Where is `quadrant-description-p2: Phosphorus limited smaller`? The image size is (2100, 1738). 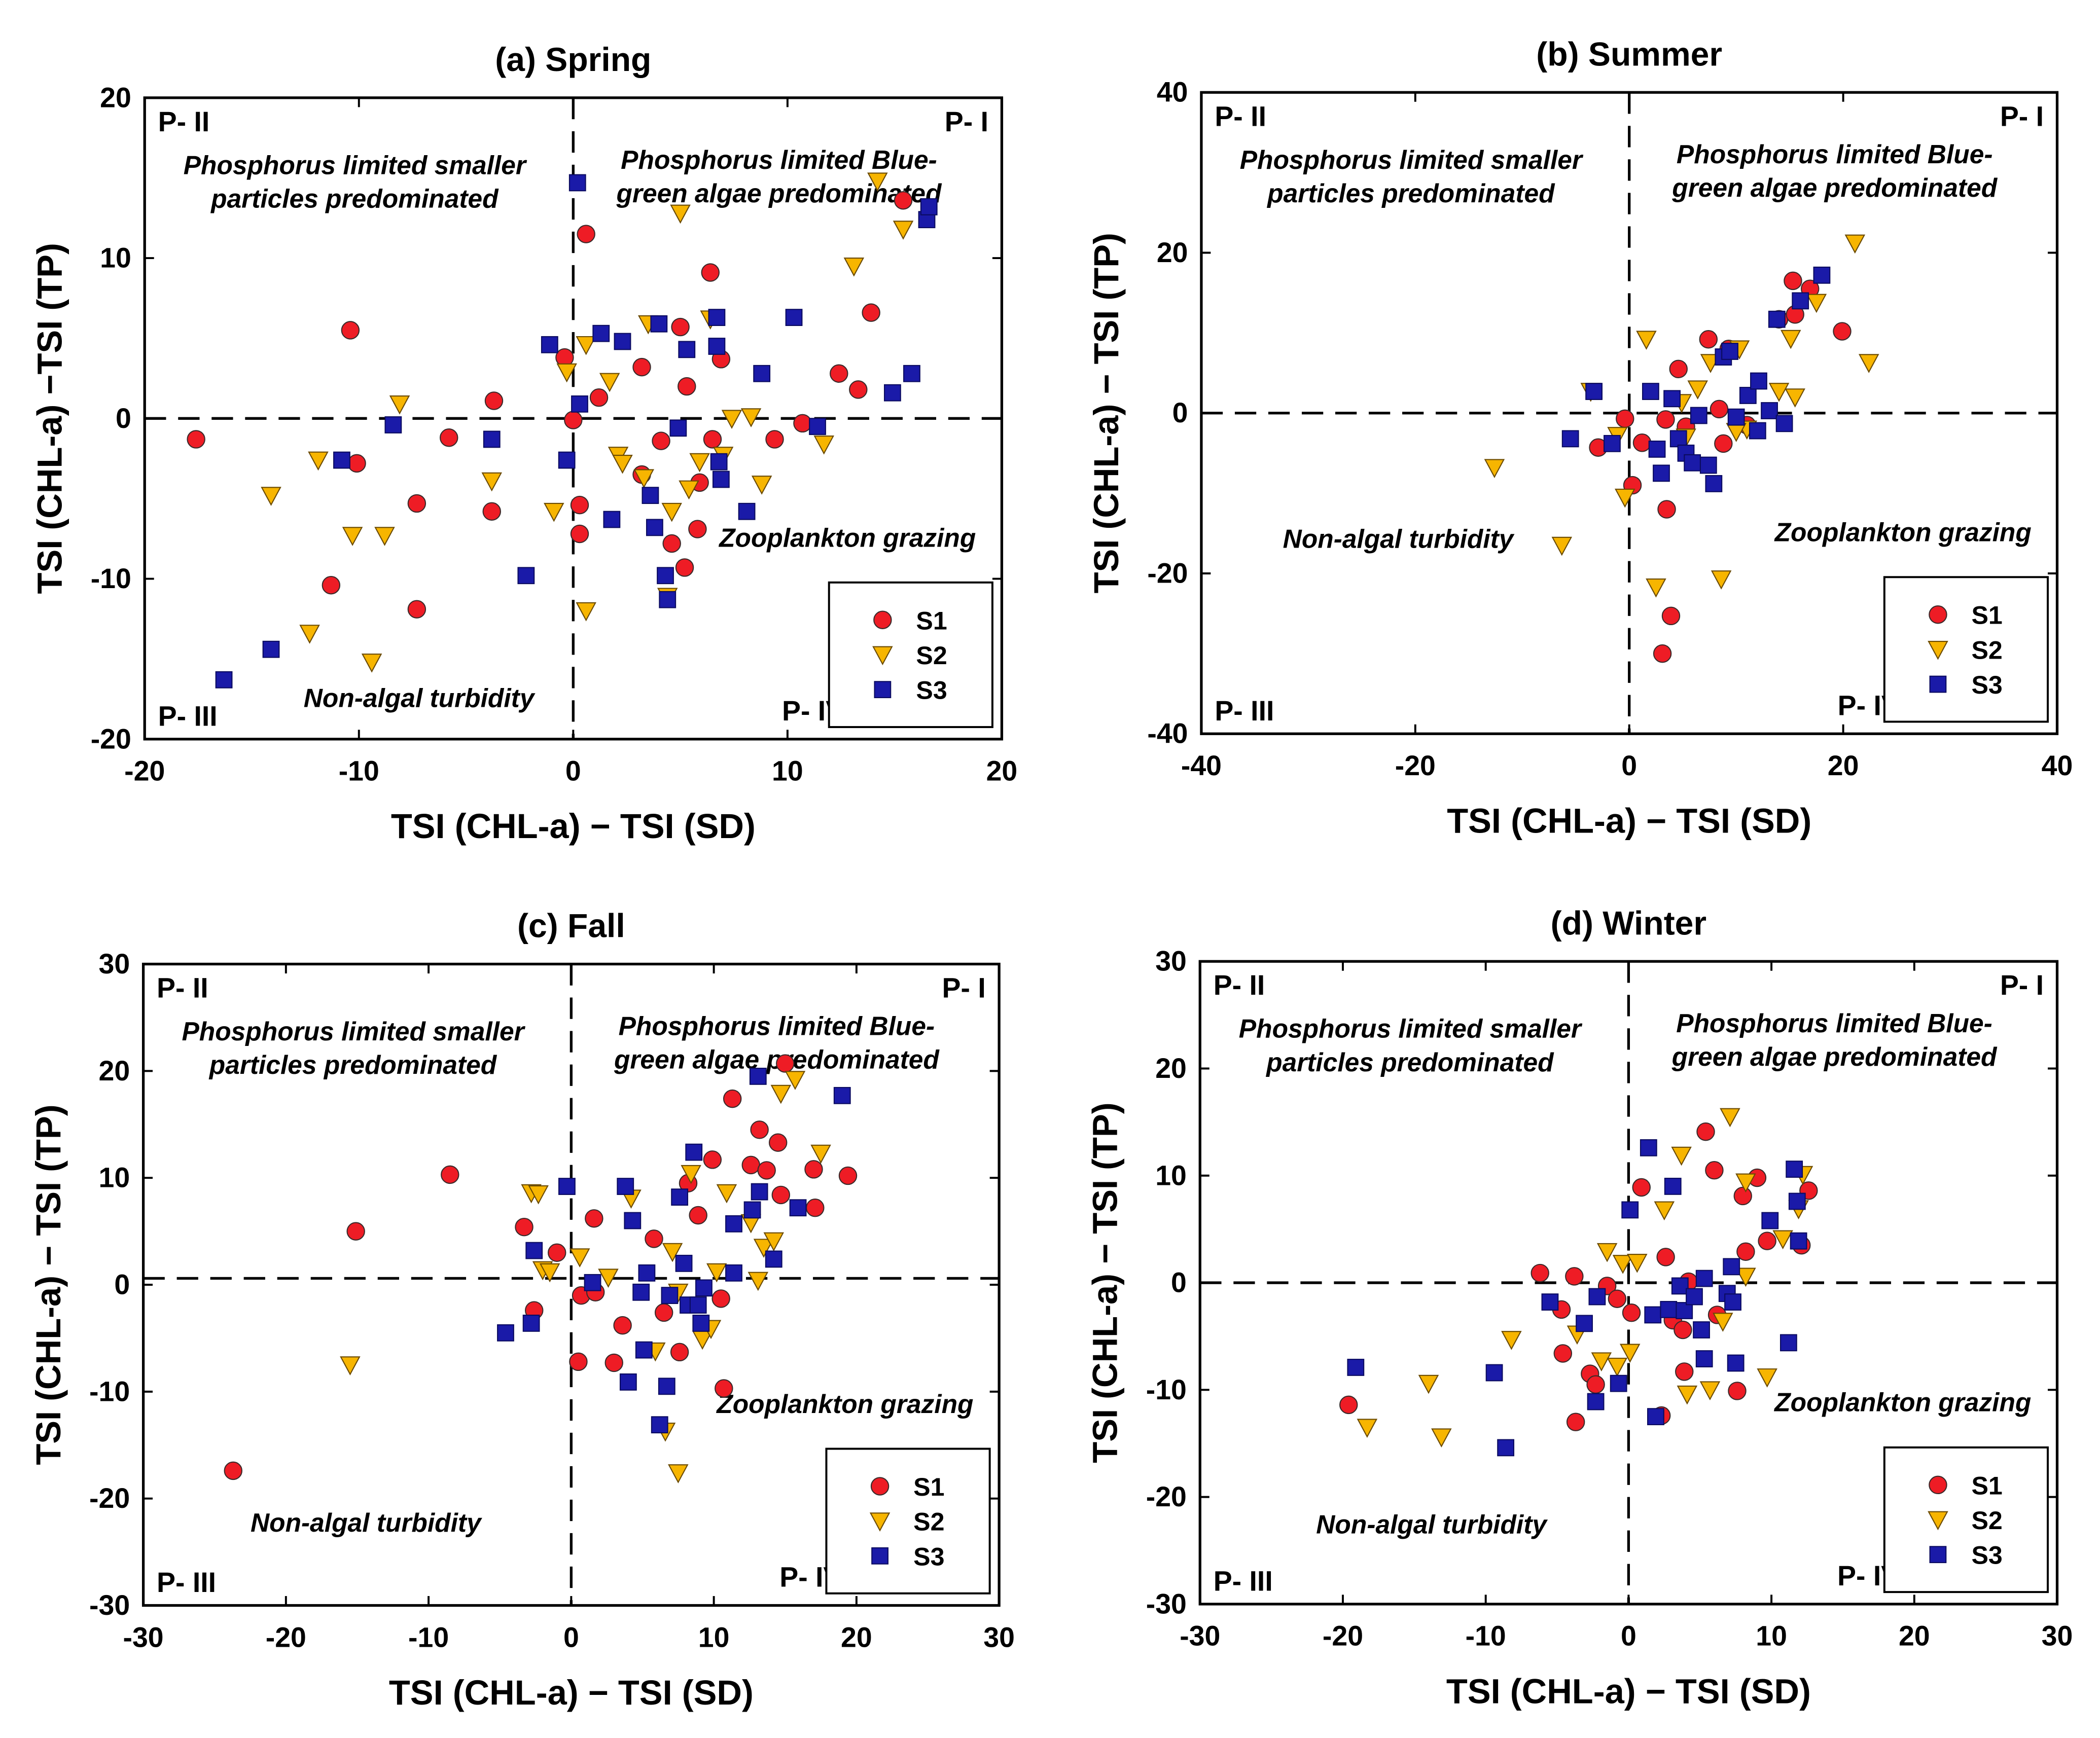
quadrant-description-p2: Phosphorus limited smaller is located at coordinates (1412, 159).